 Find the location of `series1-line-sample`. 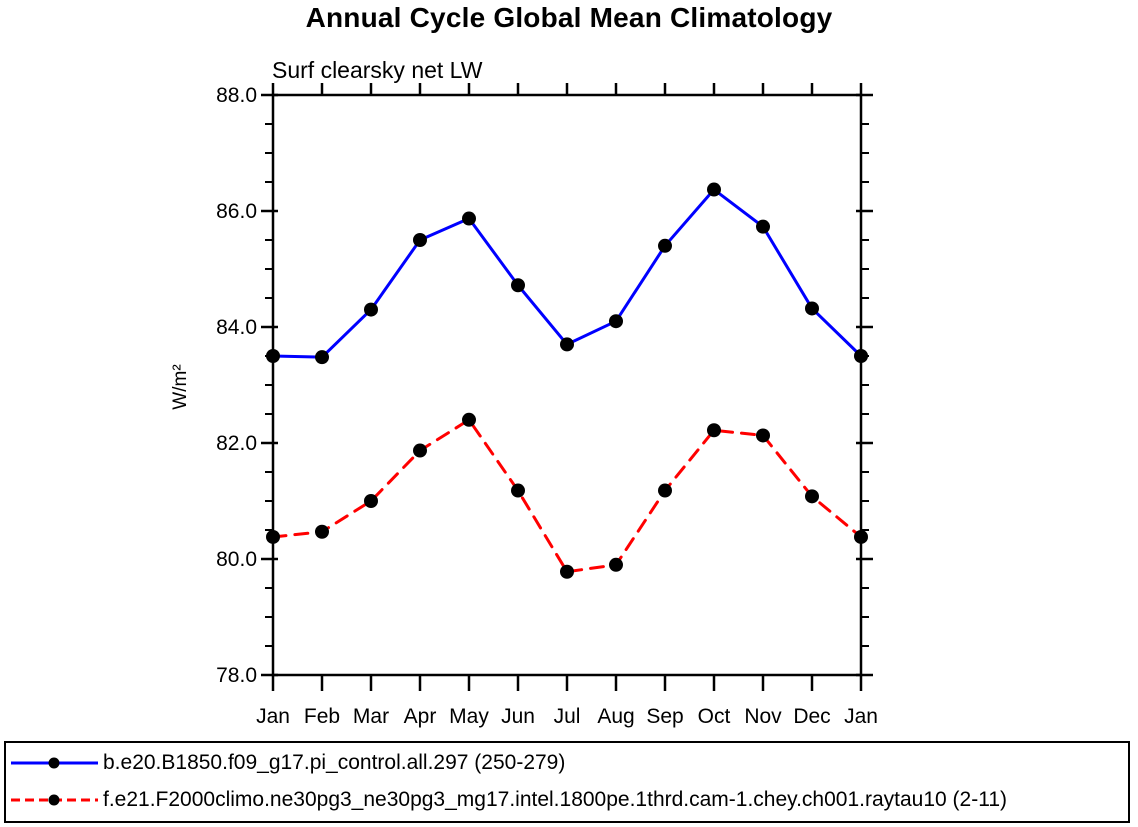

series1-line-sample is located at coordinates (54, 763).